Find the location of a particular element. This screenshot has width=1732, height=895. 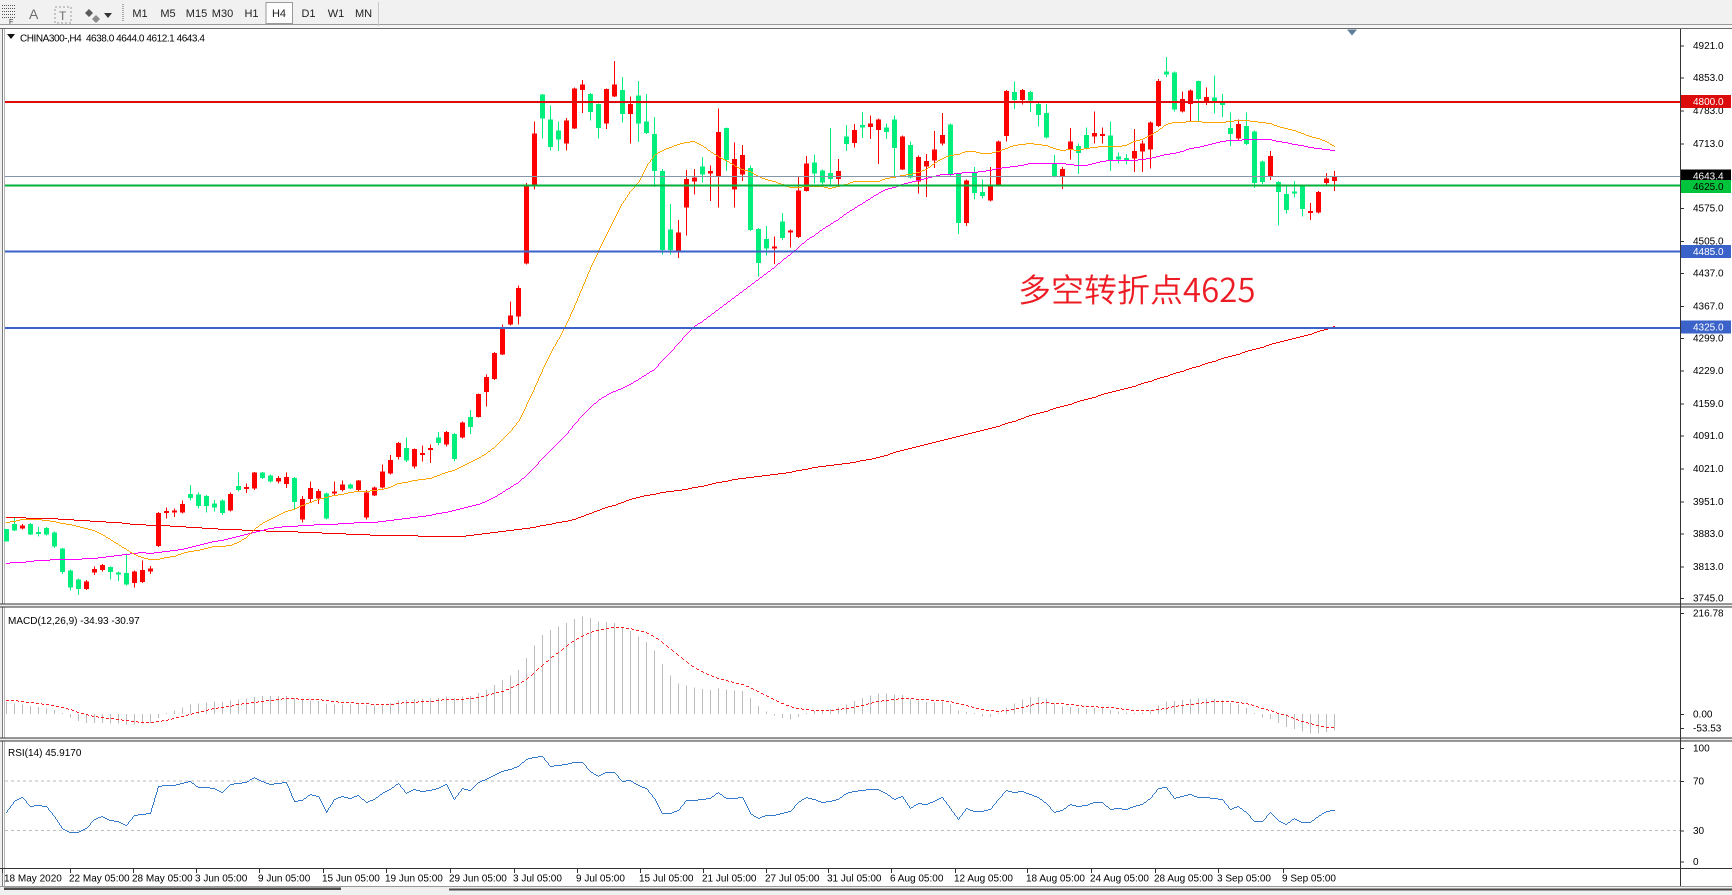

svg-text: 22 May 05:00 is located at coordinates (99, 879).